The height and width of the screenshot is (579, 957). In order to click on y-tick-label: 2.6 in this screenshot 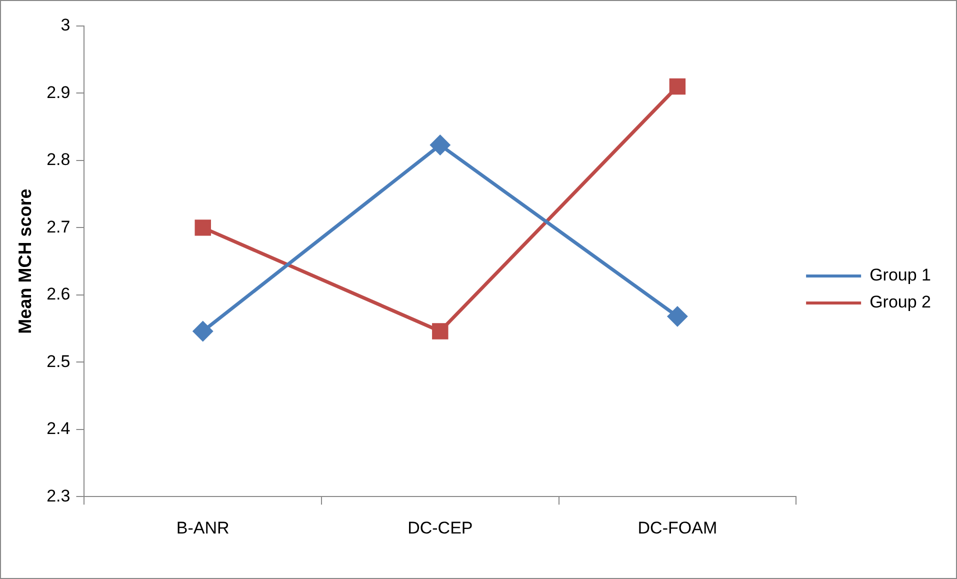, I will do `click(58, 294)`.